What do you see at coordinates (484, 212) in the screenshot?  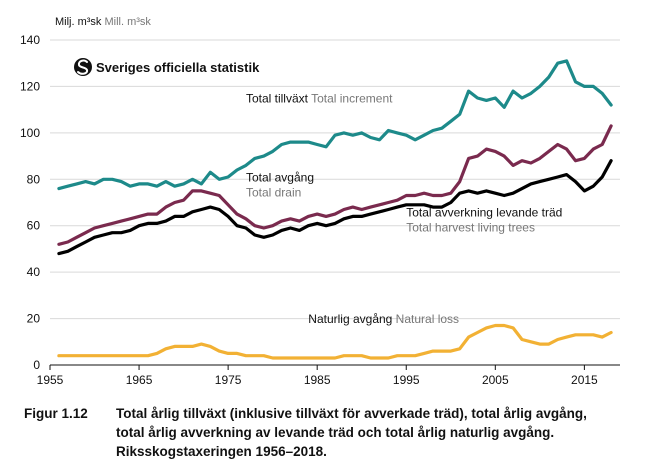 I see `series-label-sv: Total avverkning levande träd` at bounding box center [484, 212].